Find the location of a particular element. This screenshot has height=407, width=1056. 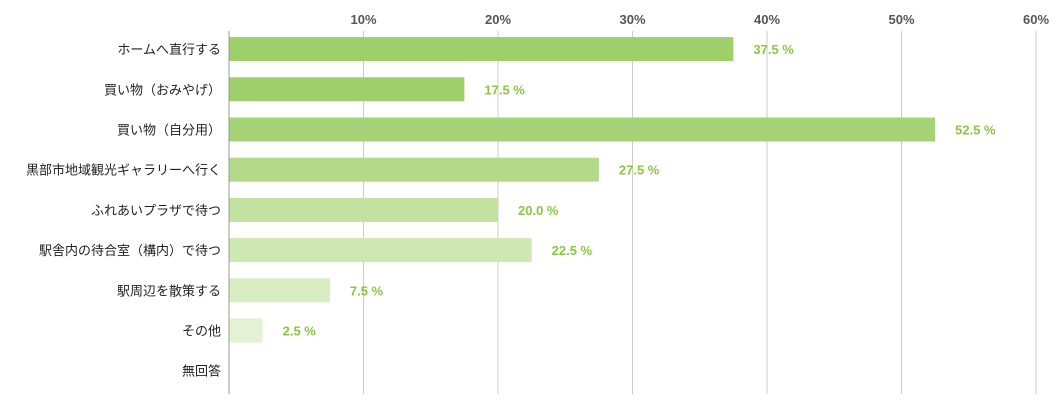

data-label: 20.0 % is located at coordinates (538, 210).